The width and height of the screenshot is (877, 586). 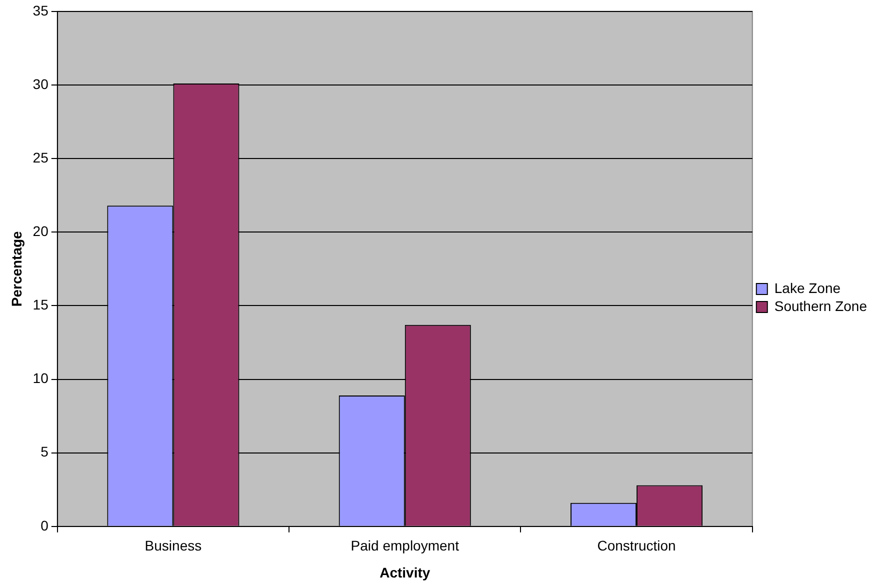 What do you see at coordinates (16, 268) in the screenshot?
I see `y-axis-title: Percentage` at bounding box center [16, 268].